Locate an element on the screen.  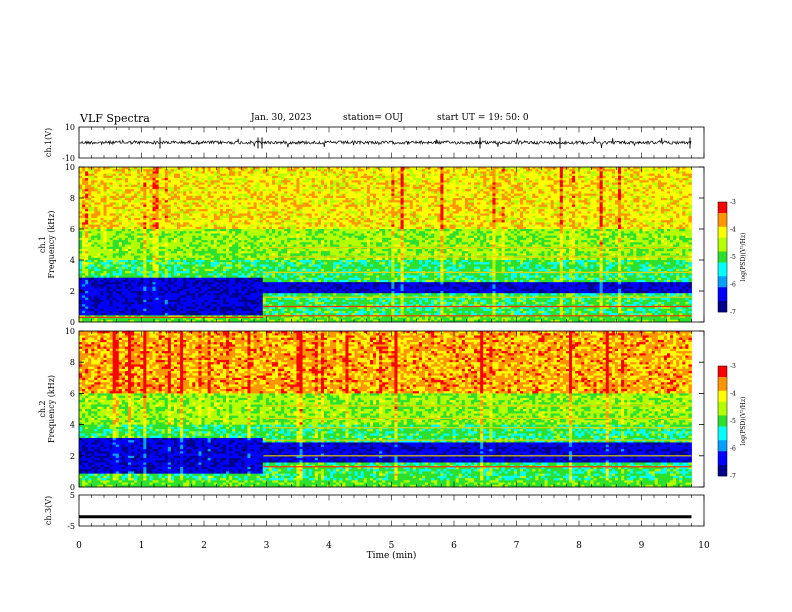
ch1-spectrogram-colorbar is located at coordinates (722, 257).